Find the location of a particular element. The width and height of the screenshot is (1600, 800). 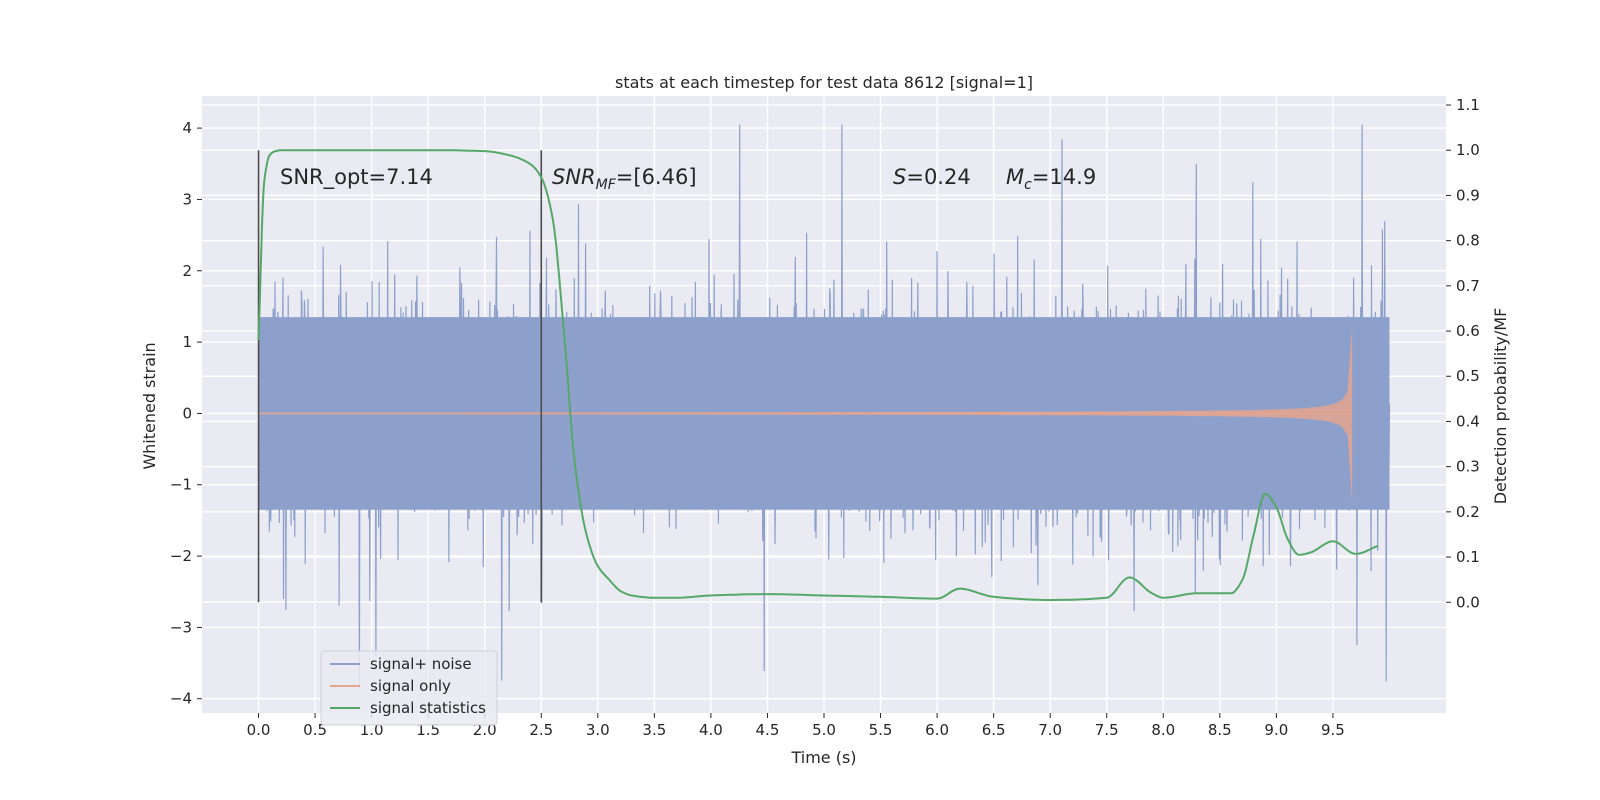

y-left-tick-label: −1 is located at coordinates (181, 485).